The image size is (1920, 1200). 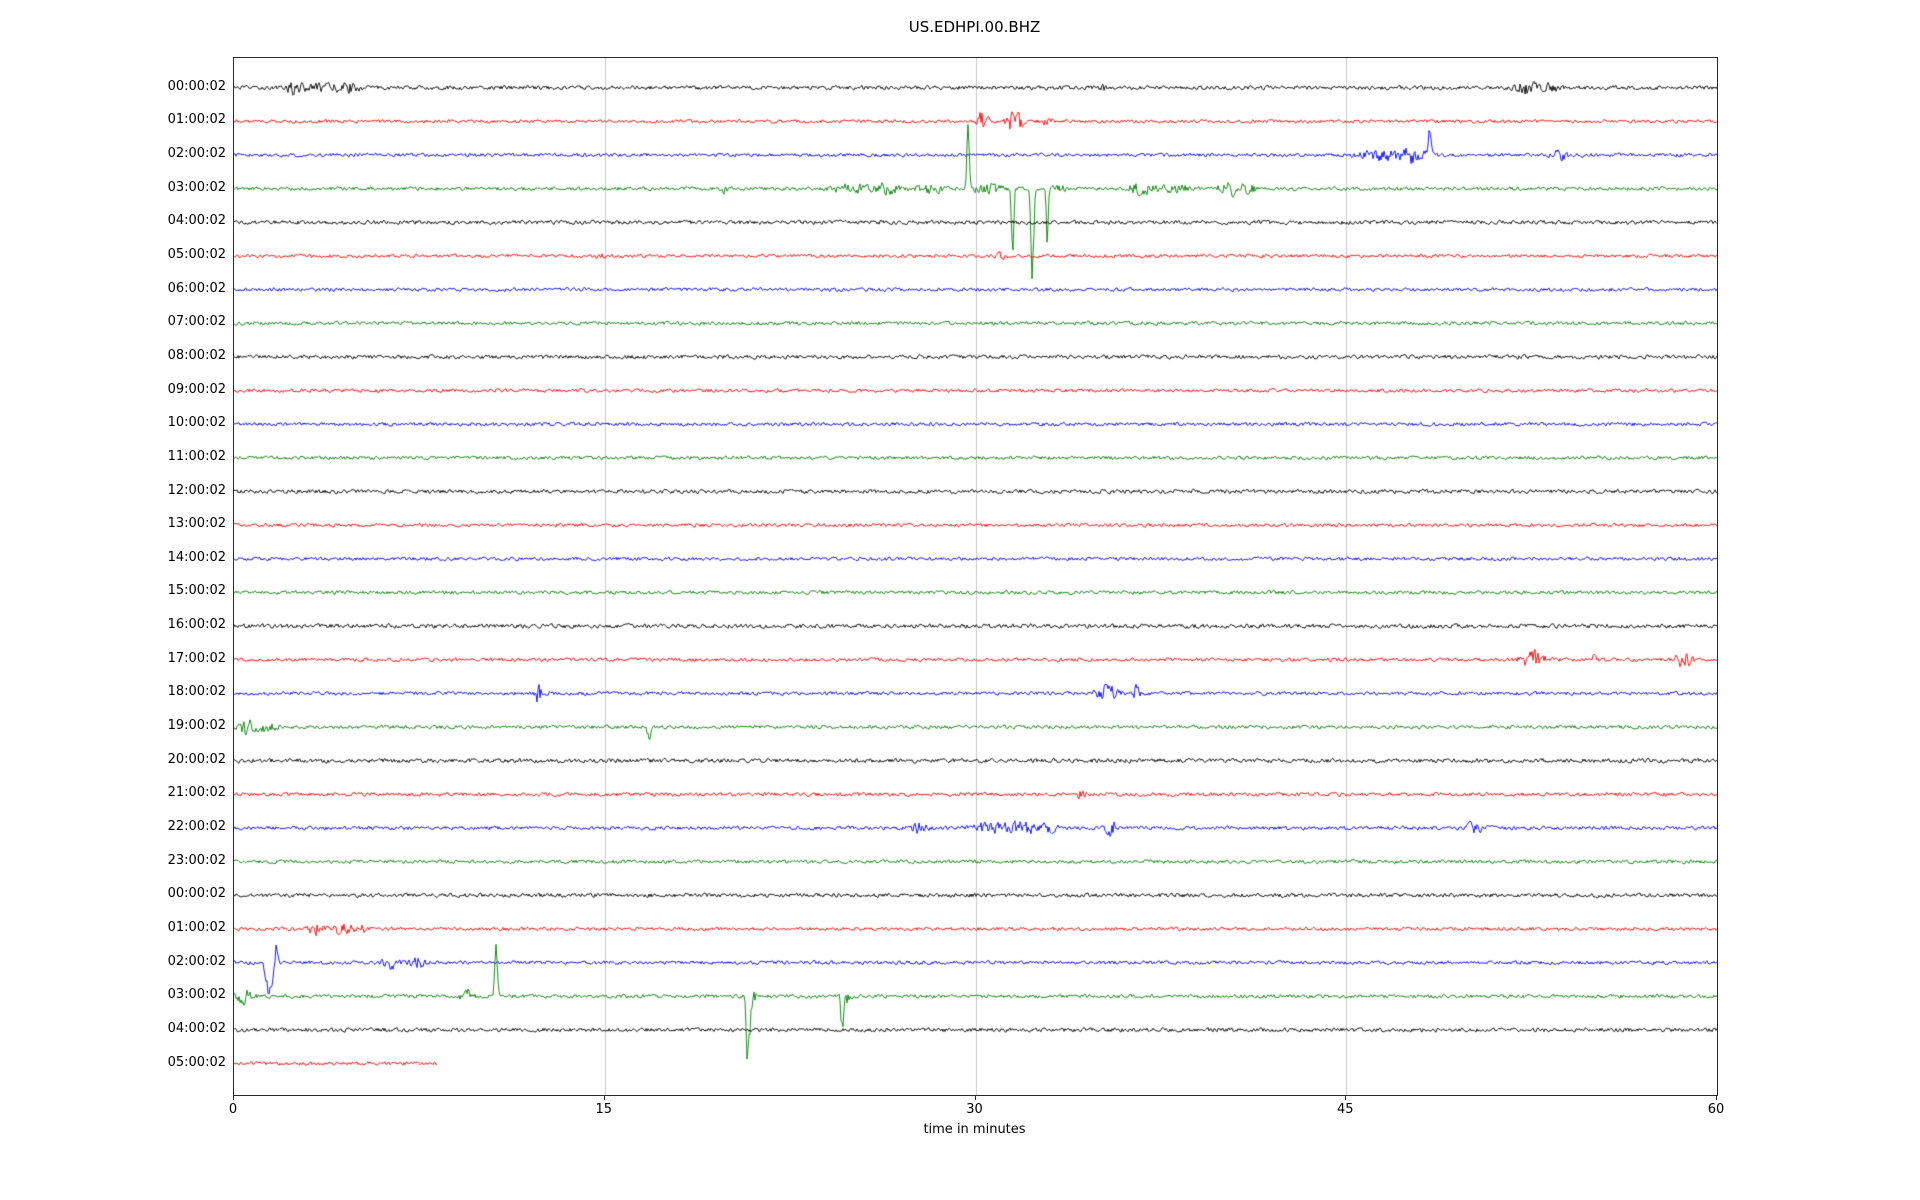 What do you see at coordinates (196, 692) in the screenshot?
I see `trace-time-label: 18:00:02` at bounding box center [196, 692].